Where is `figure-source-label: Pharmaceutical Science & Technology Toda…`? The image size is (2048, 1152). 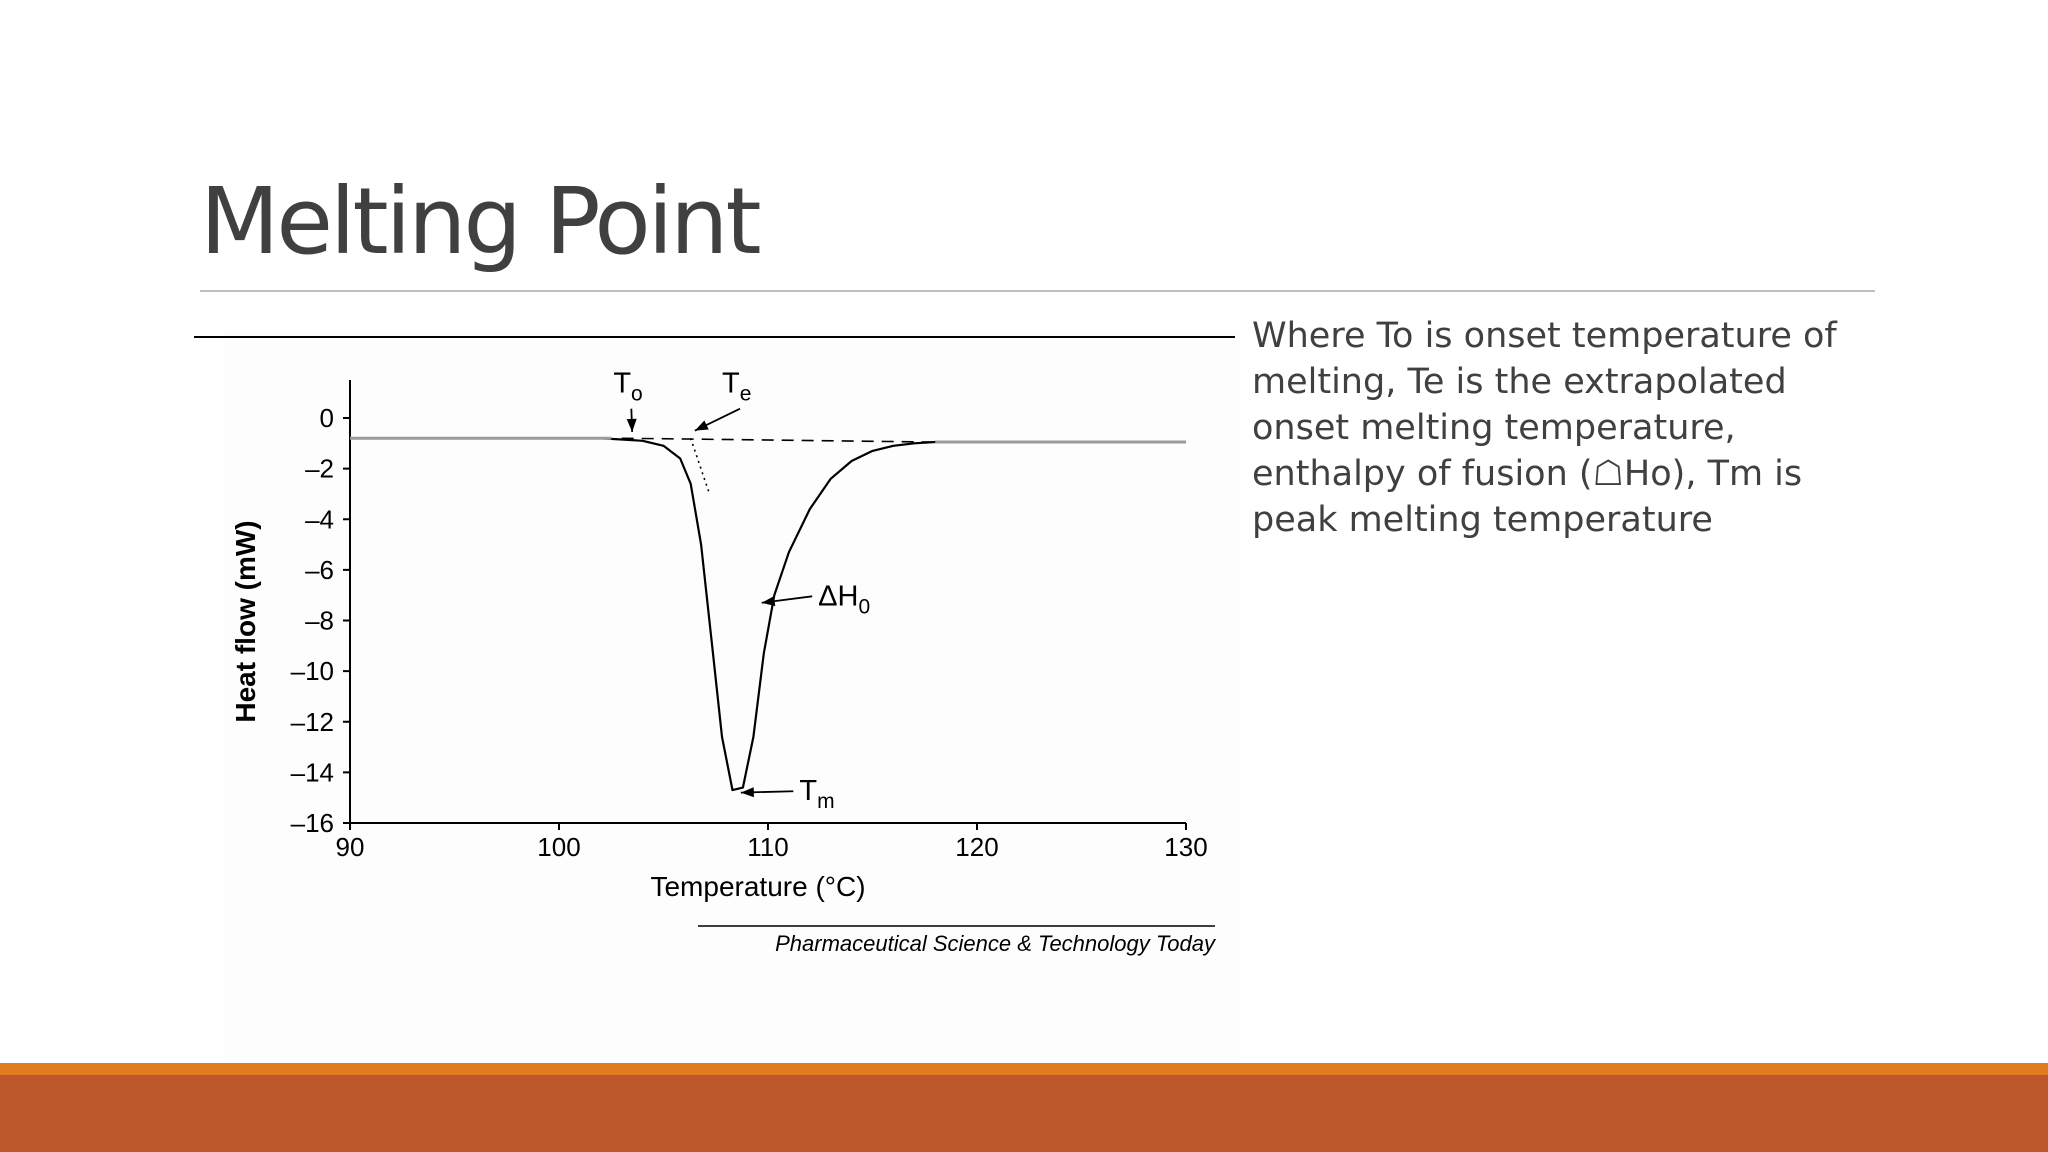
figure-source-label: Pharmaceutical Science & Technology Toda… is located at coordinates (996, 943).